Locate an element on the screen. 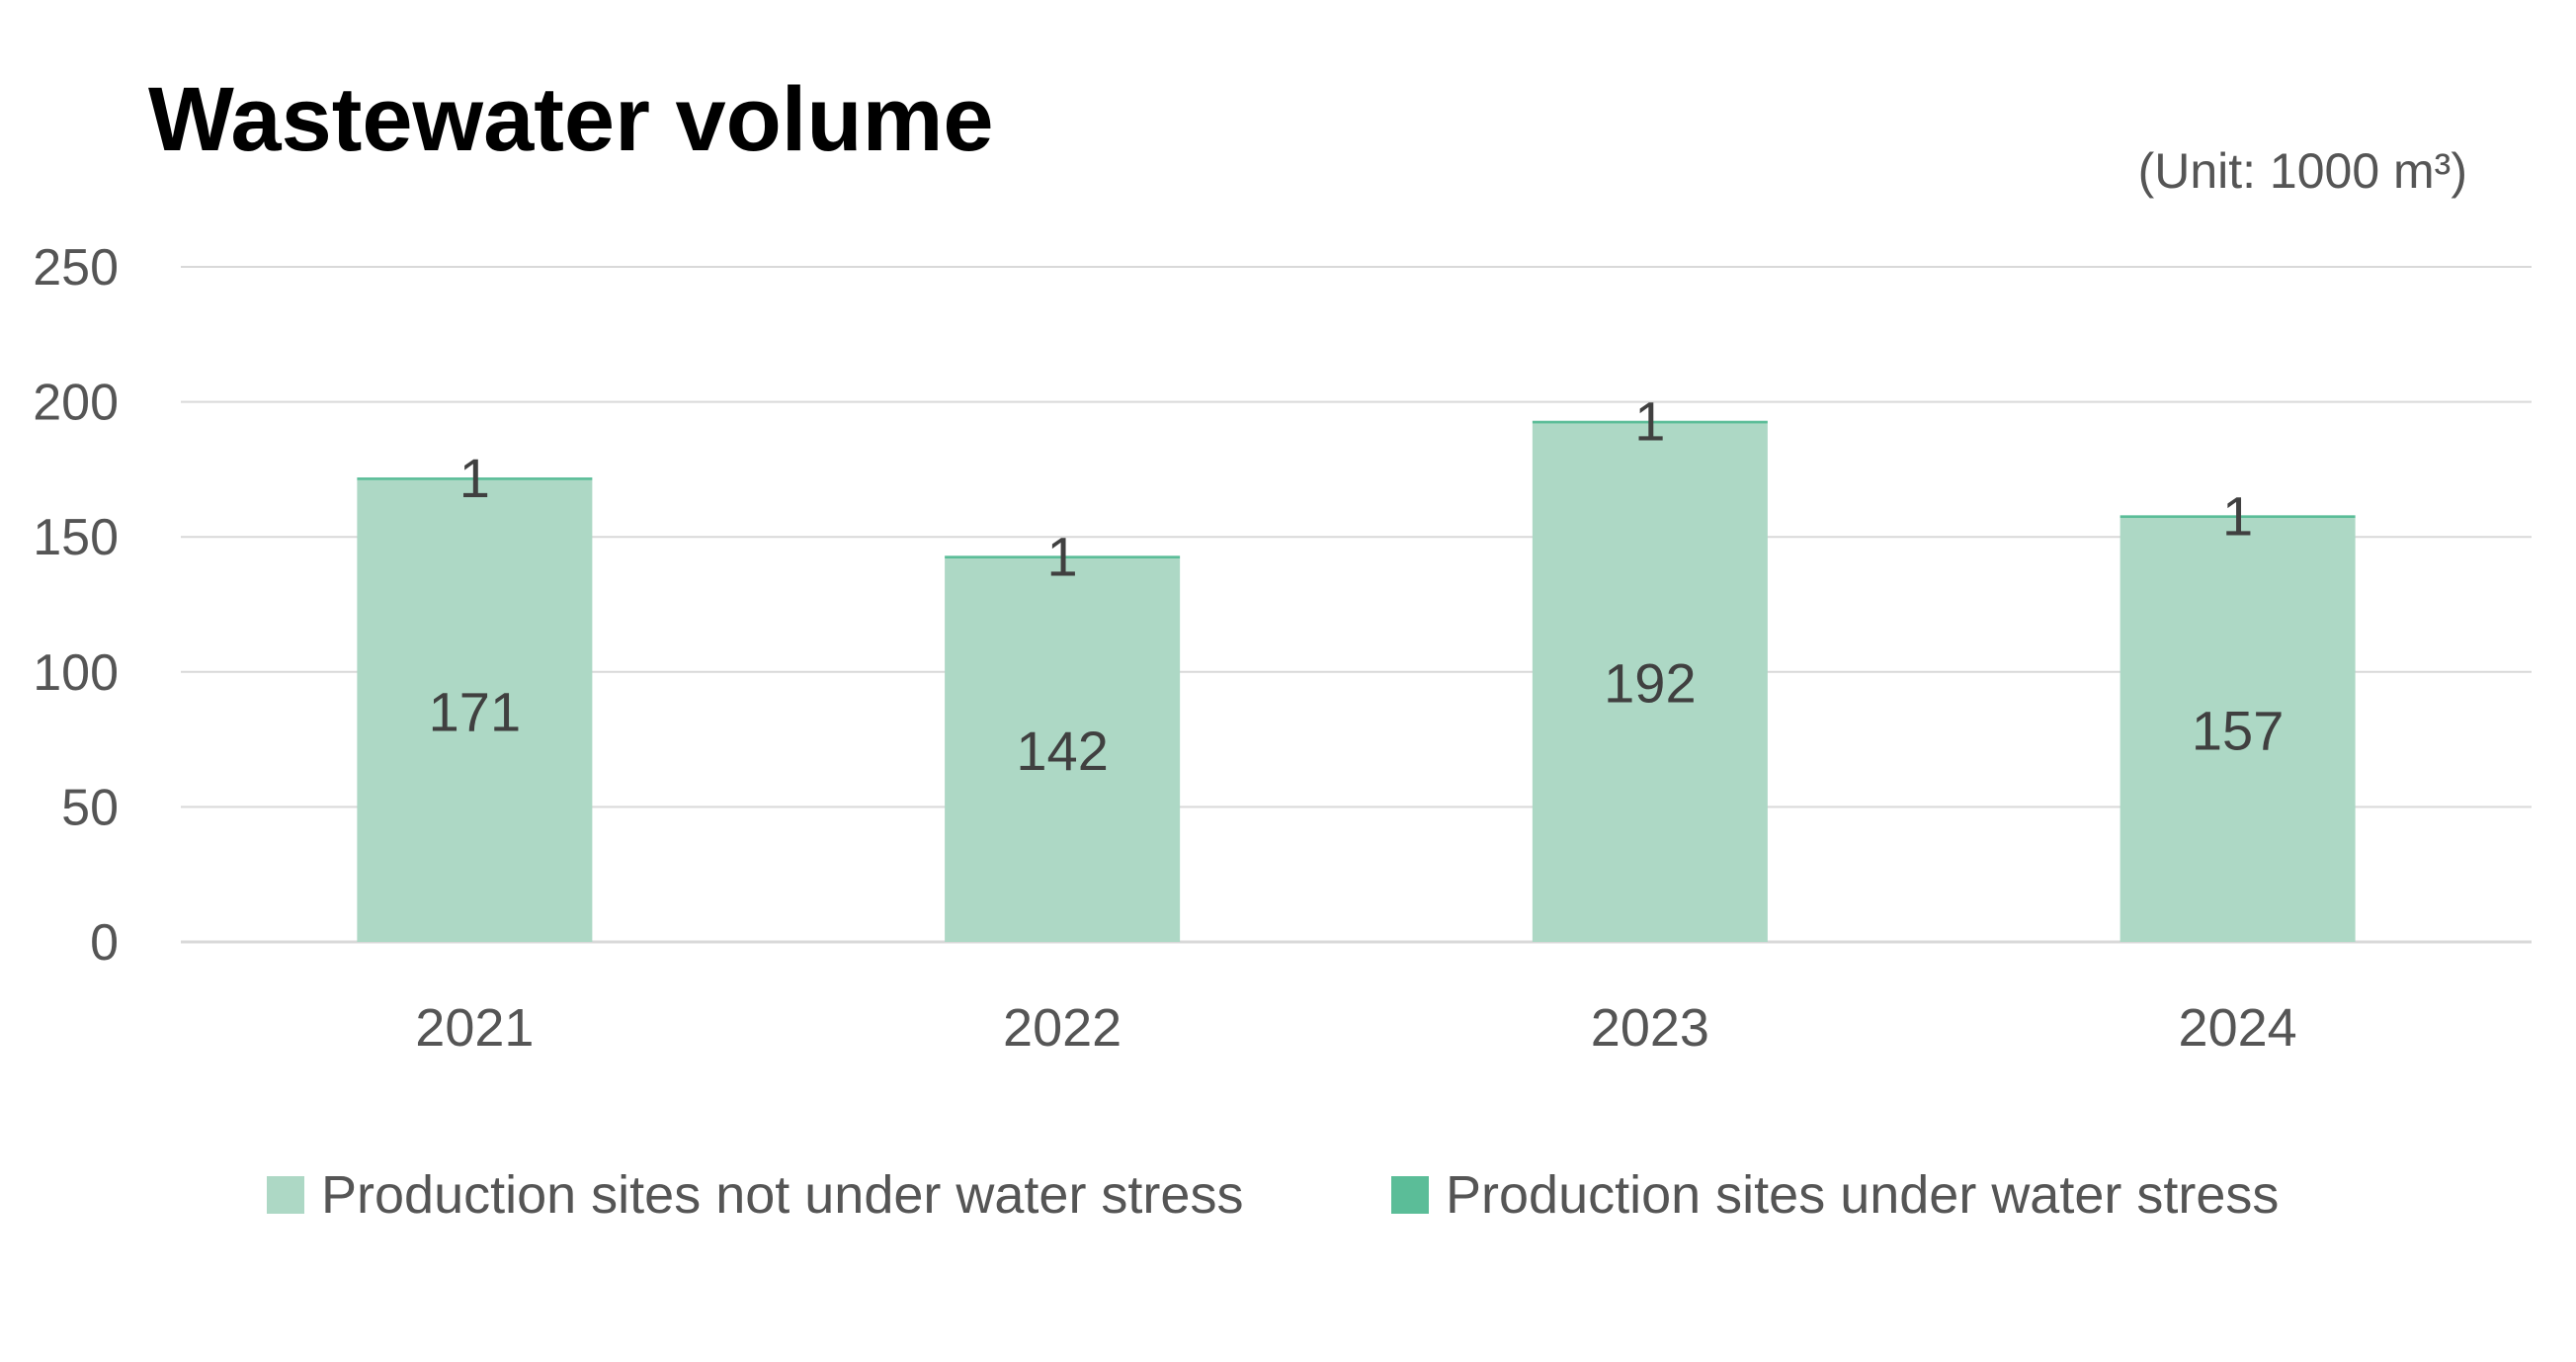  x-tick-label: 2024 is located at coordinates (2238, 1028).